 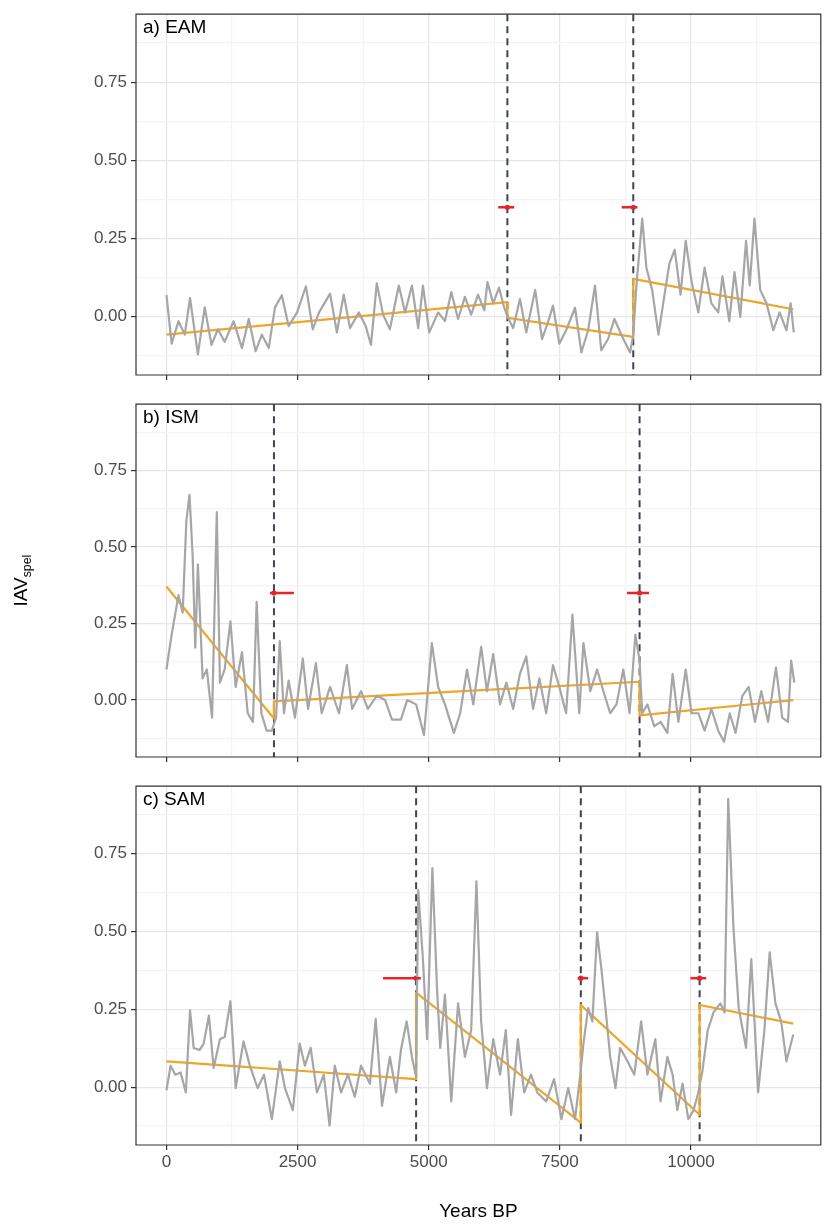 What do you see at coordinates (174, 798) in the screenshot?
I see `chart-title: c) SAM` at bounding box center [174, 798].